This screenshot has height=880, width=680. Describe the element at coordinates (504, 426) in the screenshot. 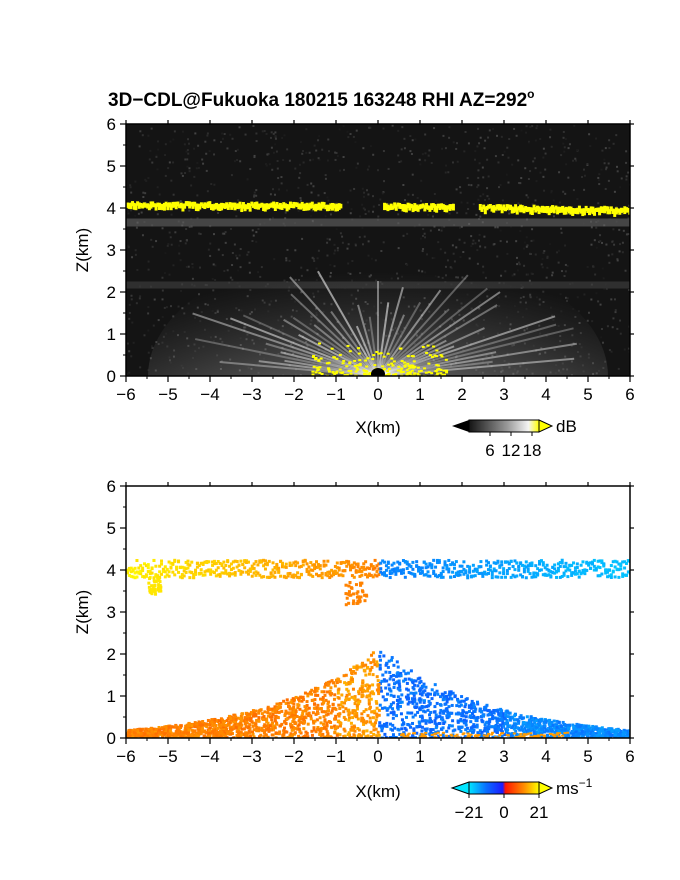

I see `reflectivity-colorbar-bar` at that location.